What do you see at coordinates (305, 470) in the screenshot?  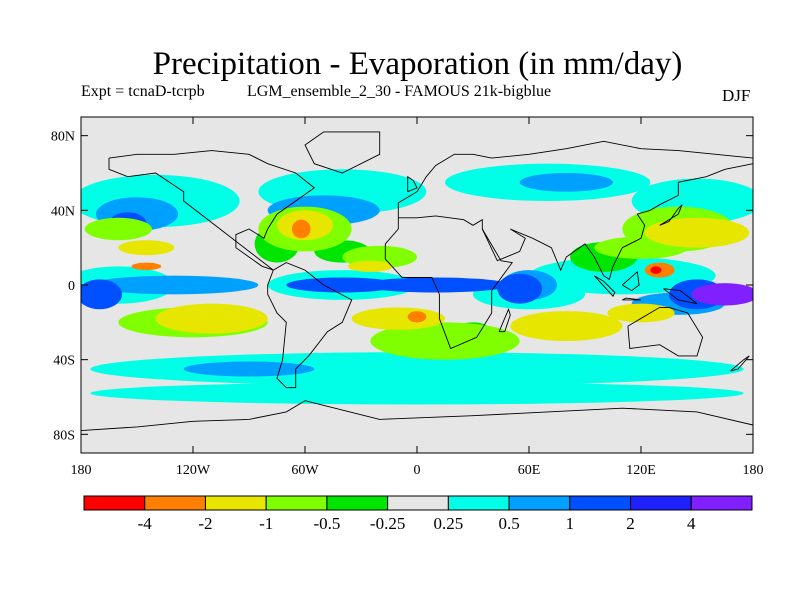 I see `lon-tick-label: 60W` at bounding box center [305, 470].